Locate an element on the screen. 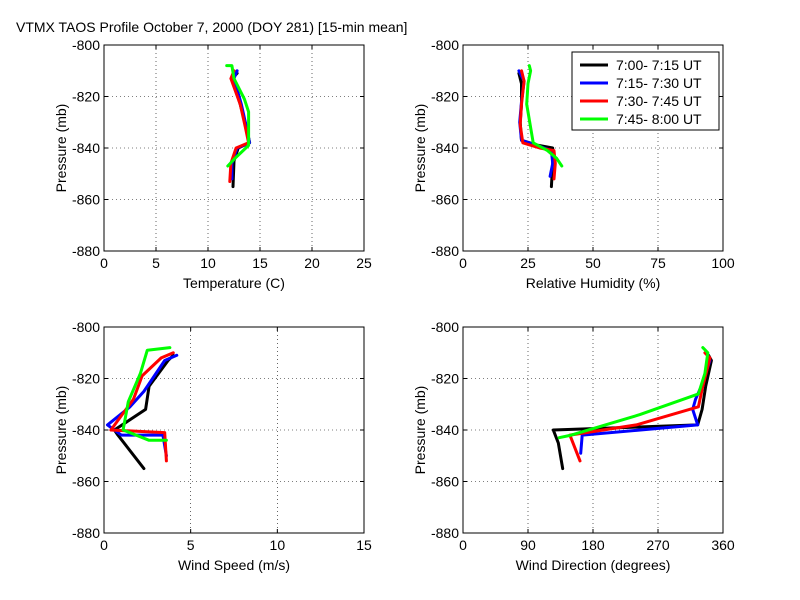  wind-direction-xtick-label: 0 is located at coordinates (463, 545).